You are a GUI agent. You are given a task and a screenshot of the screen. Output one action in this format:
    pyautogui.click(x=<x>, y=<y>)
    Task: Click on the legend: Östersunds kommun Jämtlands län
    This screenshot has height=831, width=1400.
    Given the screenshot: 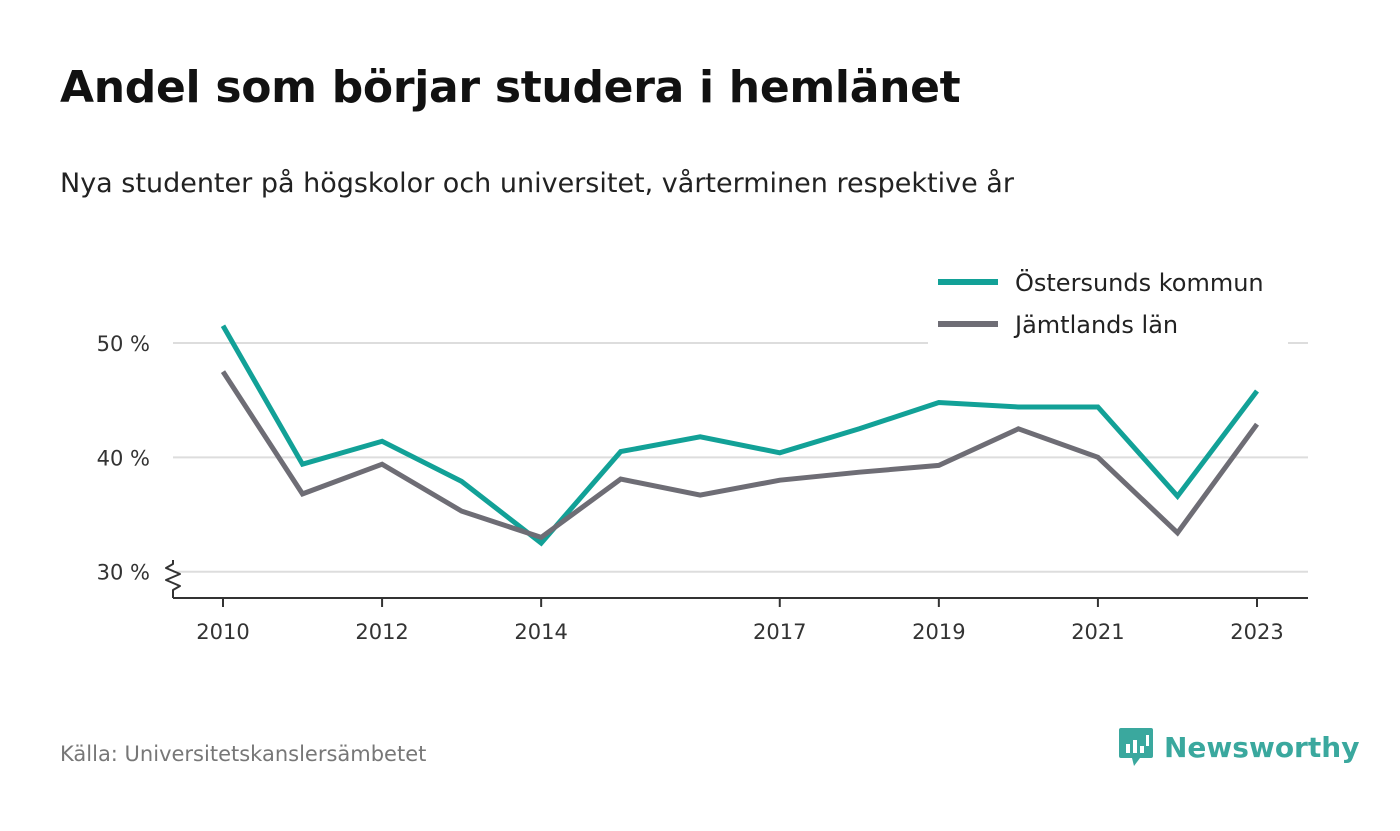 What is the action you would take?
    pyautogui.click(x=1108, y=303)
    